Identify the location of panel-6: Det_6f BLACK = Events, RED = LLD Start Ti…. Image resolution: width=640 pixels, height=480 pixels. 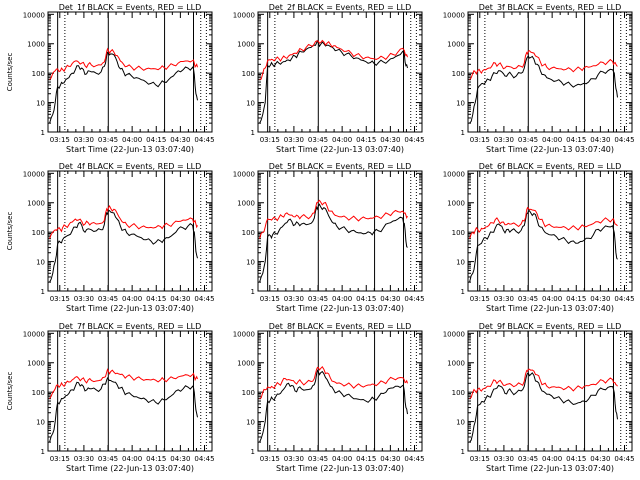
(539, 237).